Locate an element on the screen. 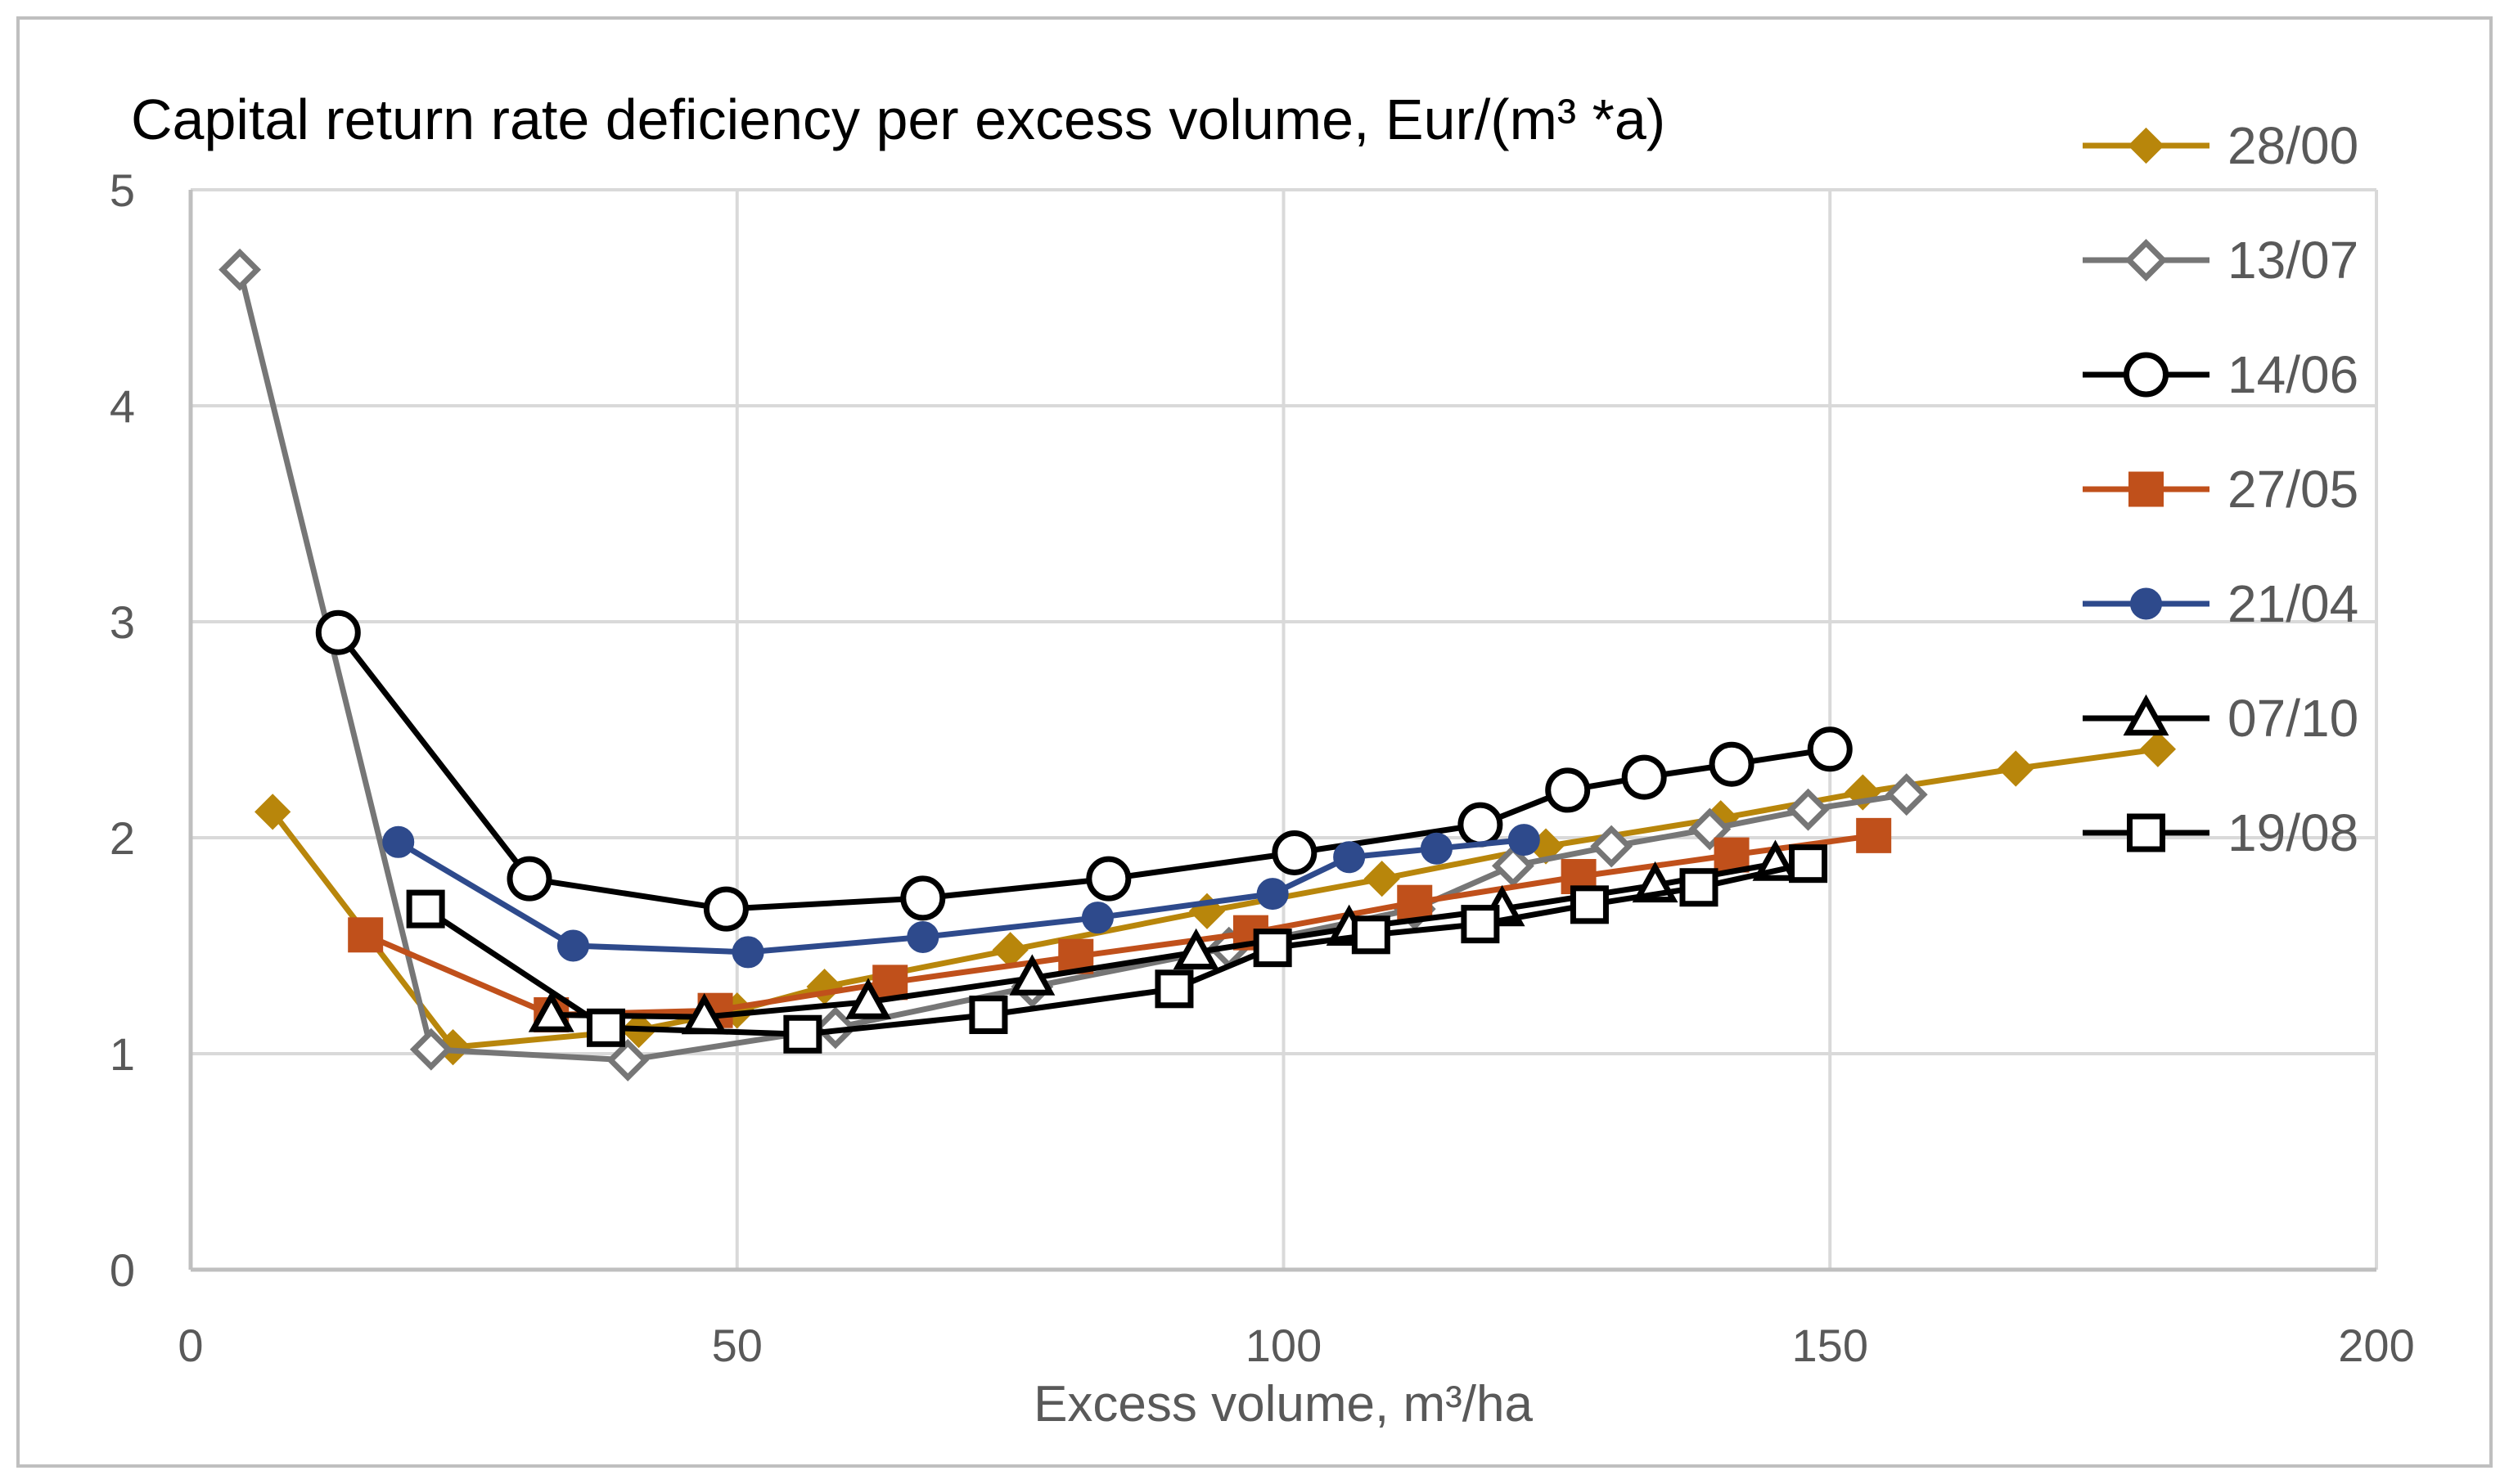 This screenshot has height=1484, width=2509. x-tick-label: 200 is located at coordinates (2376, 1345).